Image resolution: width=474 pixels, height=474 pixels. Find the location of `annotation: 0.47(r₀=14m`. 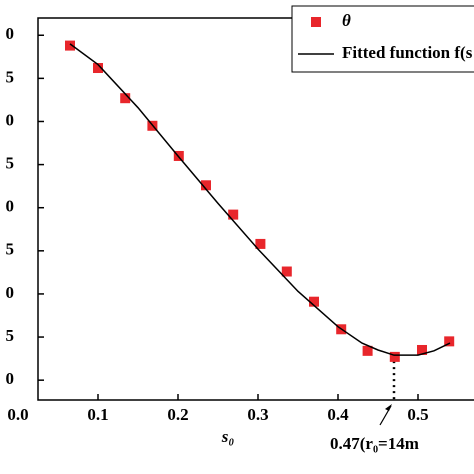

annotation: 0.47(r₀=14m is located at coordinates (374, 443).